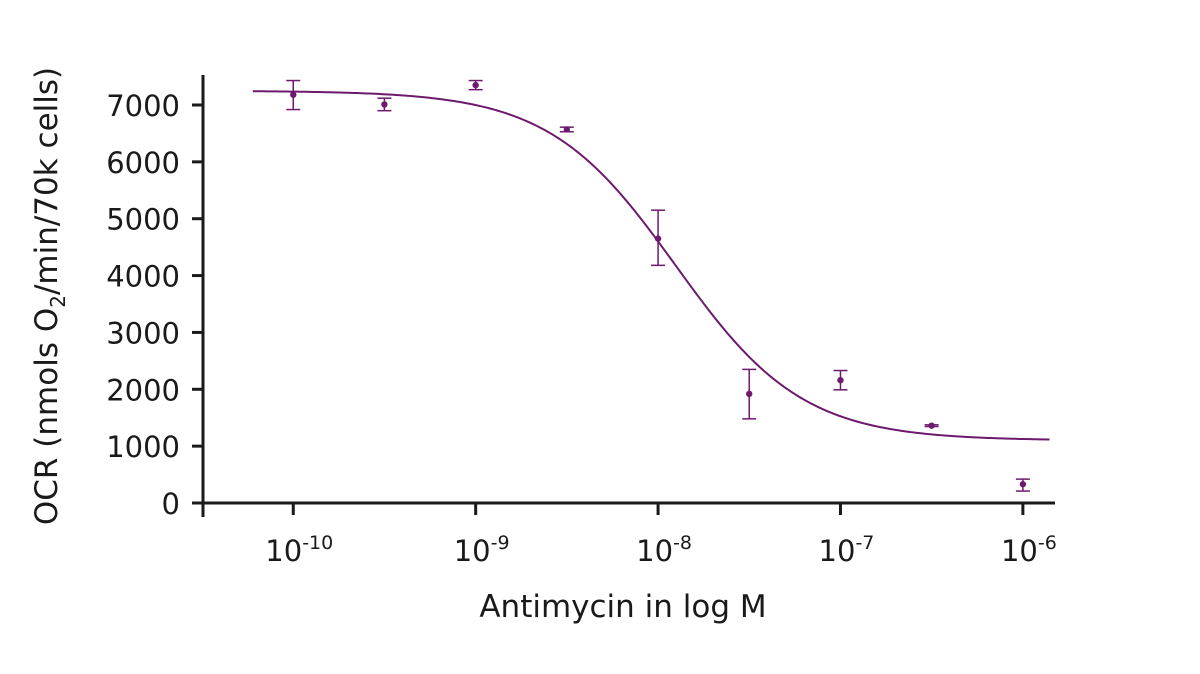  Describe the element at coordinates (143, 106) in the screenshot. I see `y-tick-label: 7000` at that location.